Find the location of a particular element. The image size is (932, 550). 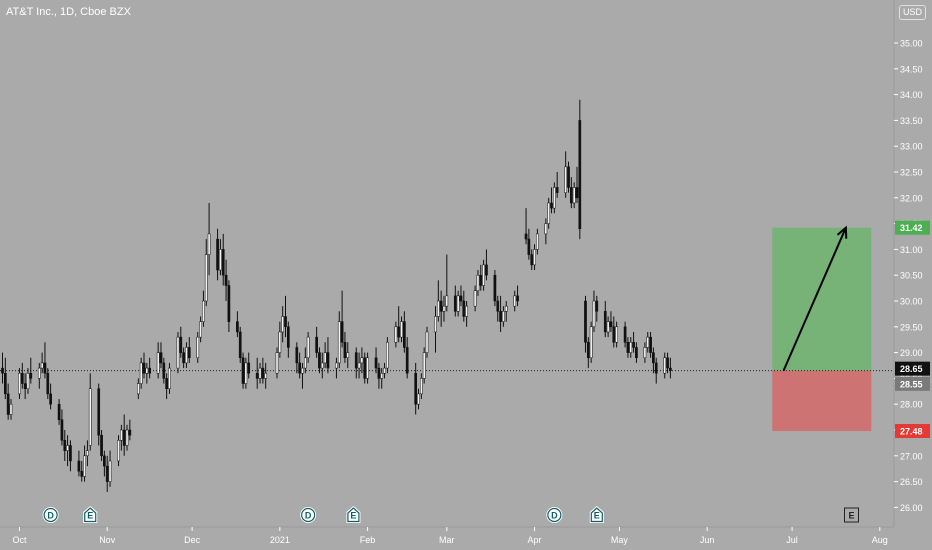

currency-badge: USD is located at coordinates (913, 12).